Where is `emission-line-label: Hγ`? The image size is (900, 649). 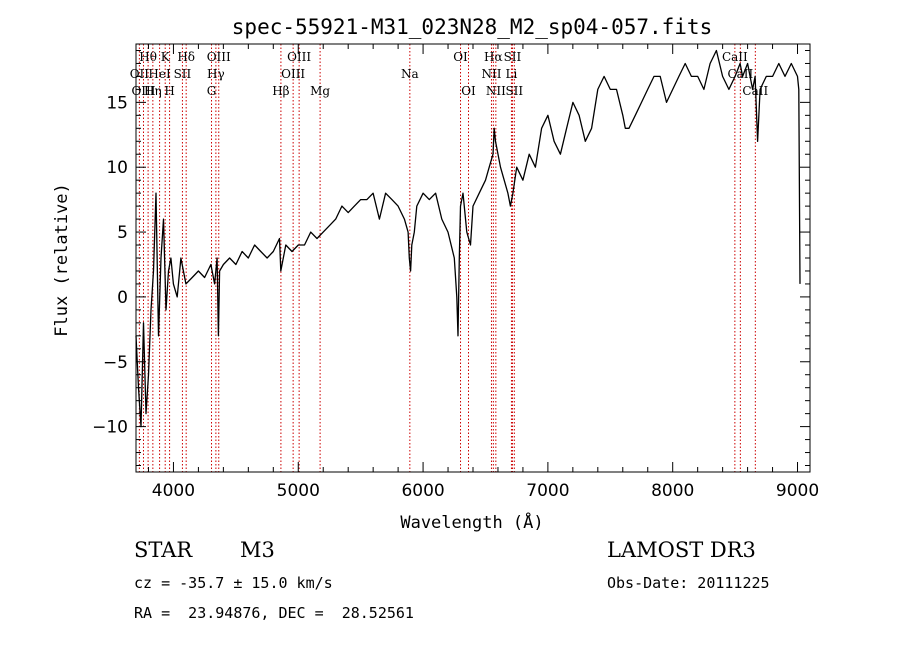 emission-line-label: Hγ is located at coordinates (216, 74).